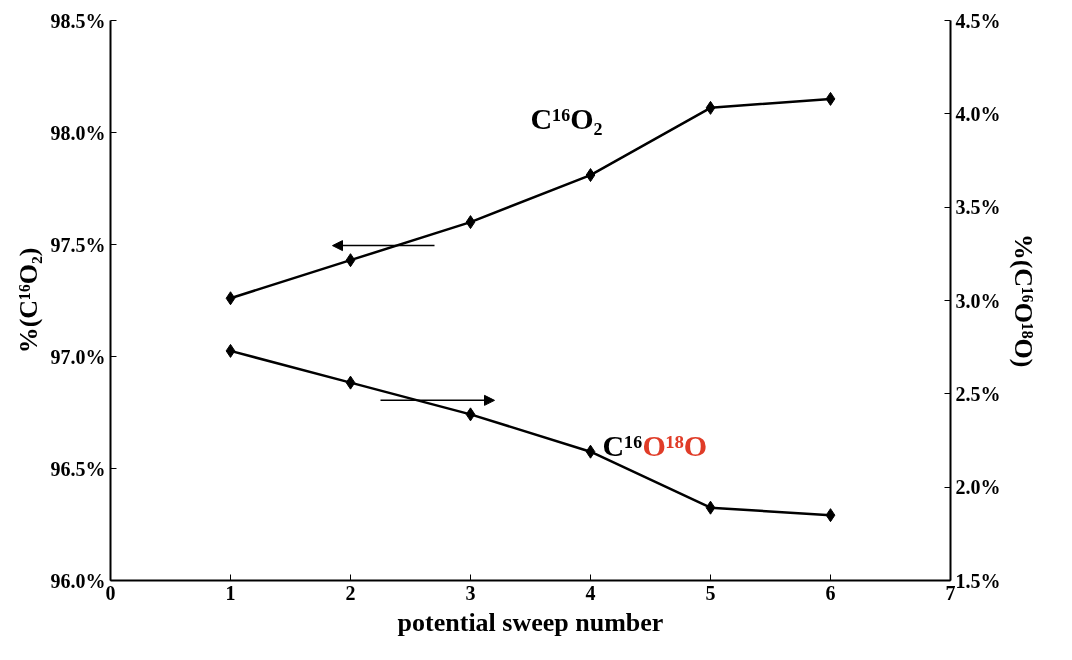 This screenshot has width=1072, height=660. Describe the element at coordinates (78, 20) in the screenshot. I see `y-tick-label: 98.5%` at that location.